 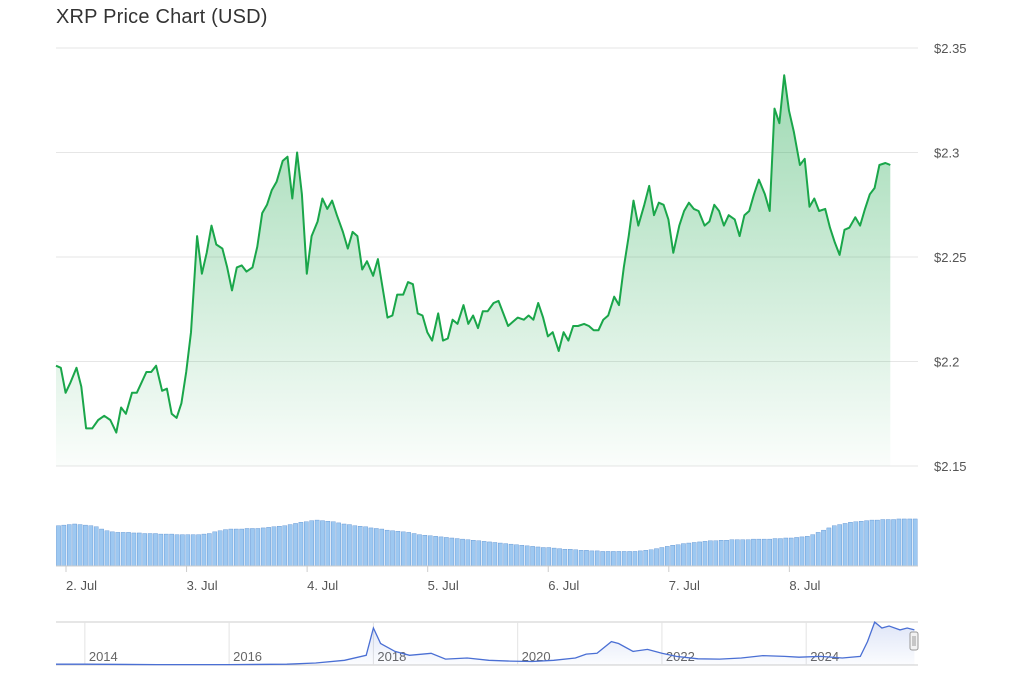 What do you see at coordinates (322, 585) in the screenshot?
I see `x-tick-label: 4. Jul` at bounding box center [322, 585].